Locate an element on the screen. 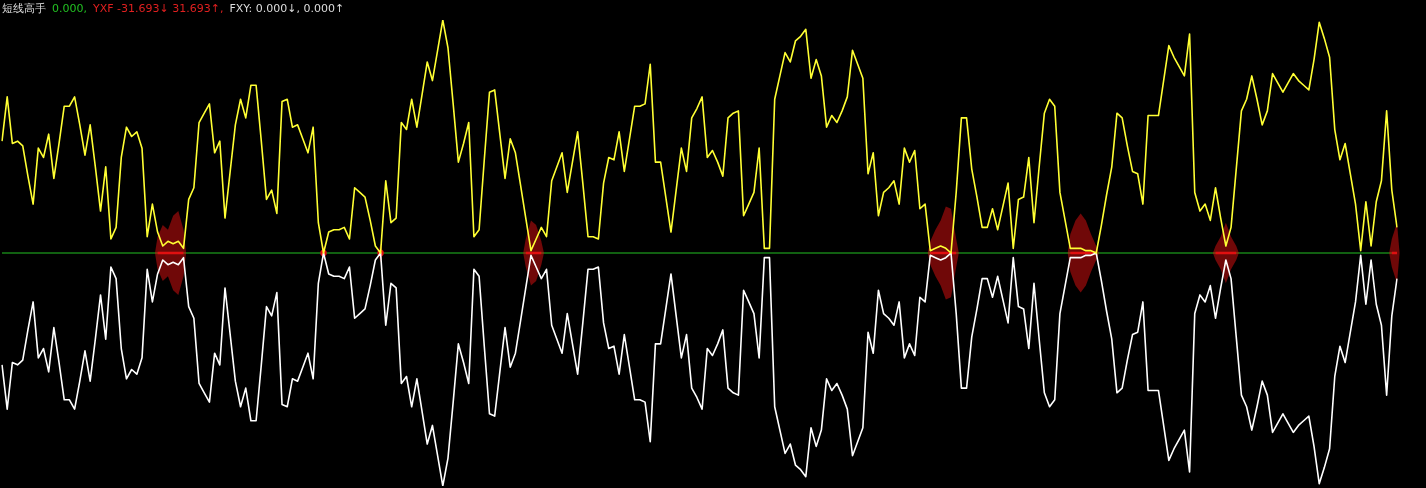  text: YXF -31.693↓ 31.693↑, is located at coordinates (158, 8).